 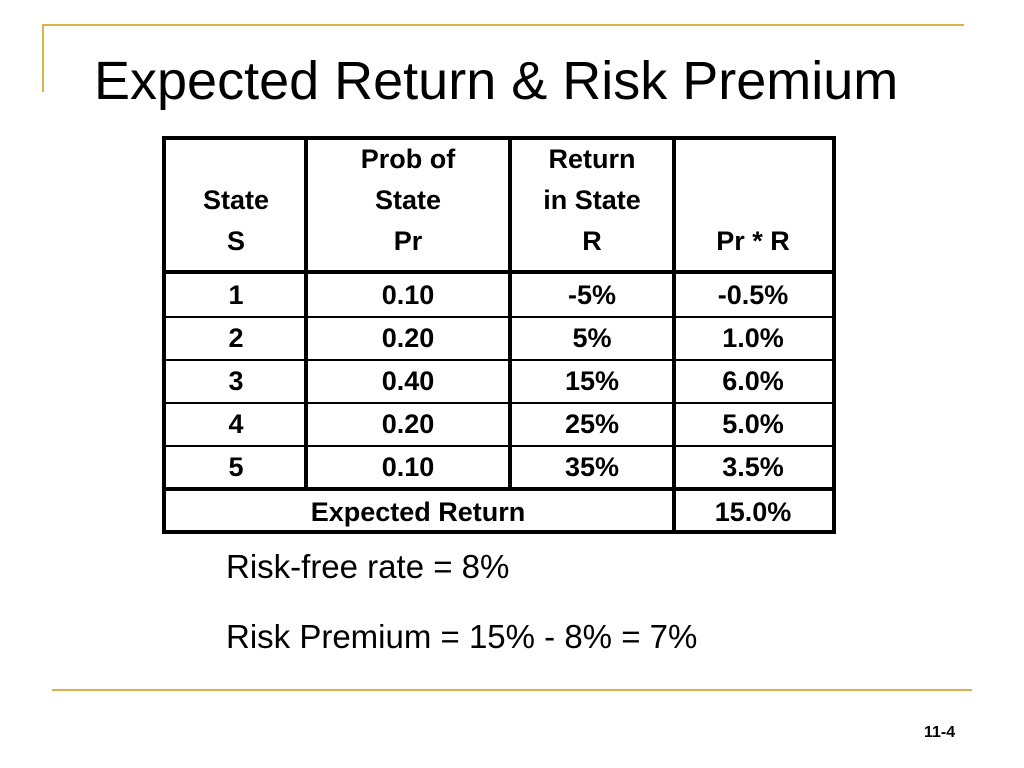 I want to click on header-return-line-2: in State, so click(x=592, y=200).